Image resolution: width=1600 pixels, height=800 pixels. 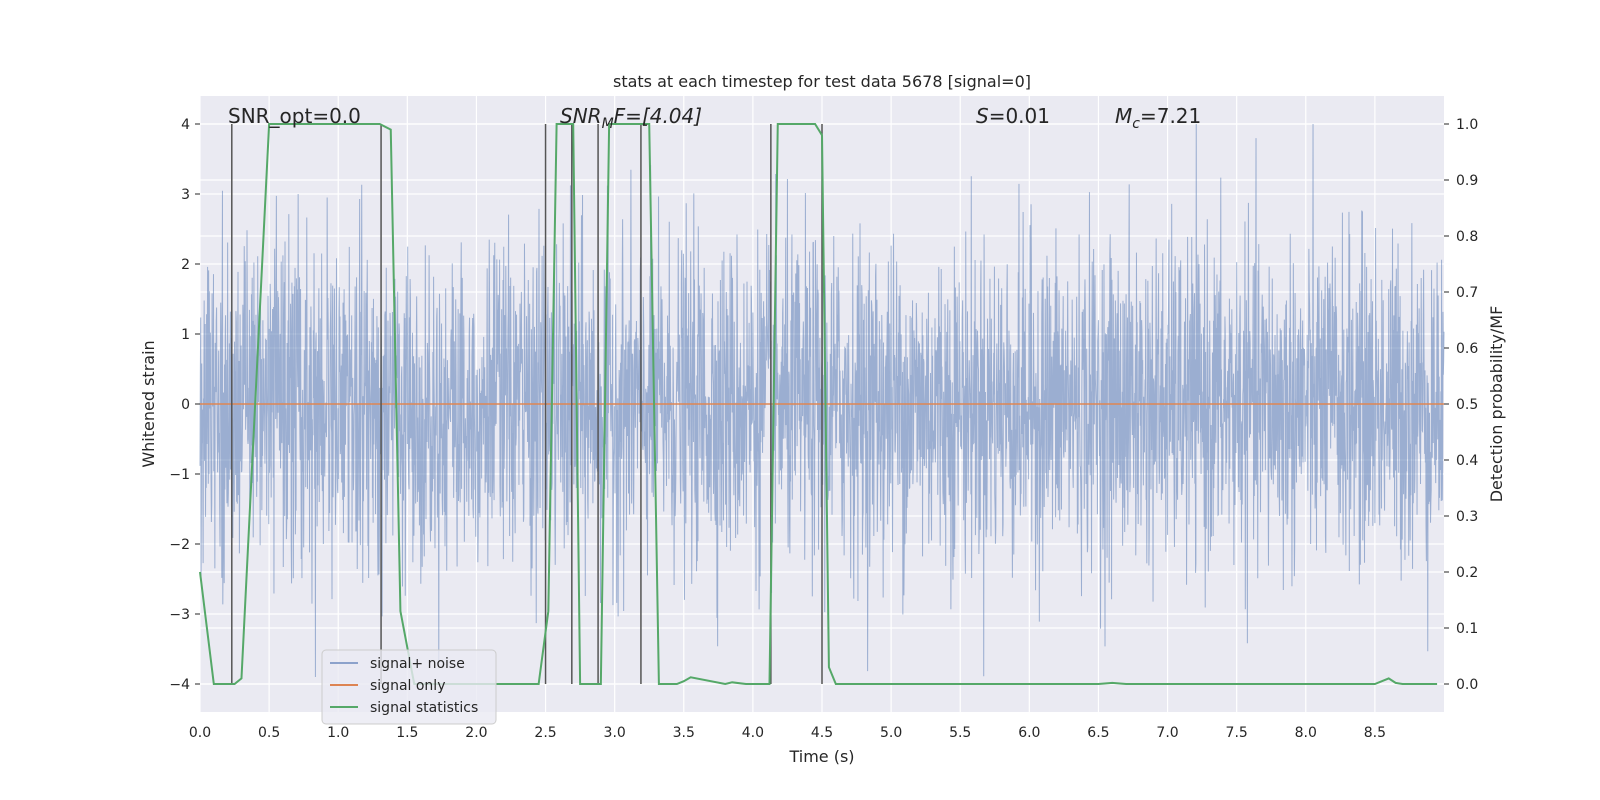 What do you see at coordinates (1306, 733) in the screenshot?
I see `x-tick-label: 8.0` at bounding box center [1306, 733].